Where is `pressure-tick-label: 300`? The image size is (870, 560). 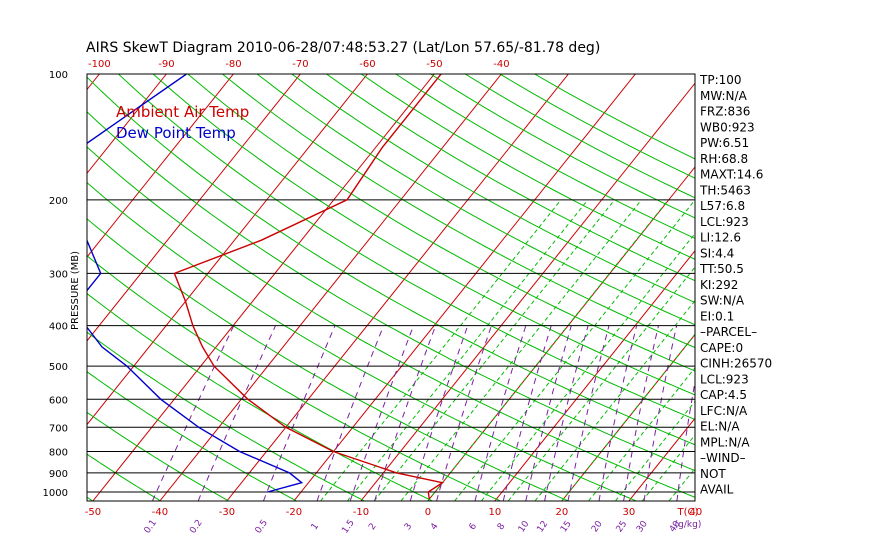 pressure-tick-label: 300 is located at coordinates (58, 274).